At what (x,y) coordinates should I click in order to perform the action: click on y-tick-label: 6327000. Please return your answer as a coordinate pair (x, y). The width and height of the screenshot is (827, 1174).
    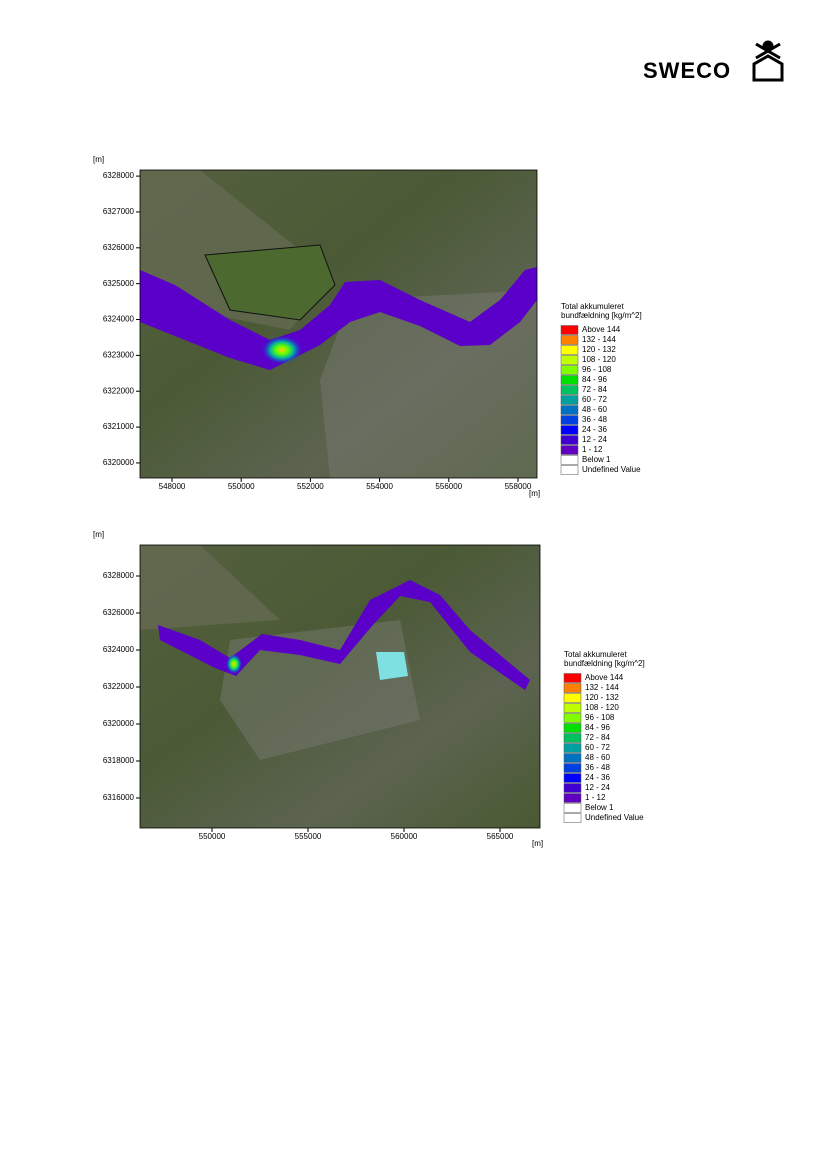
    Looking at the image, I should click on (119, 211).